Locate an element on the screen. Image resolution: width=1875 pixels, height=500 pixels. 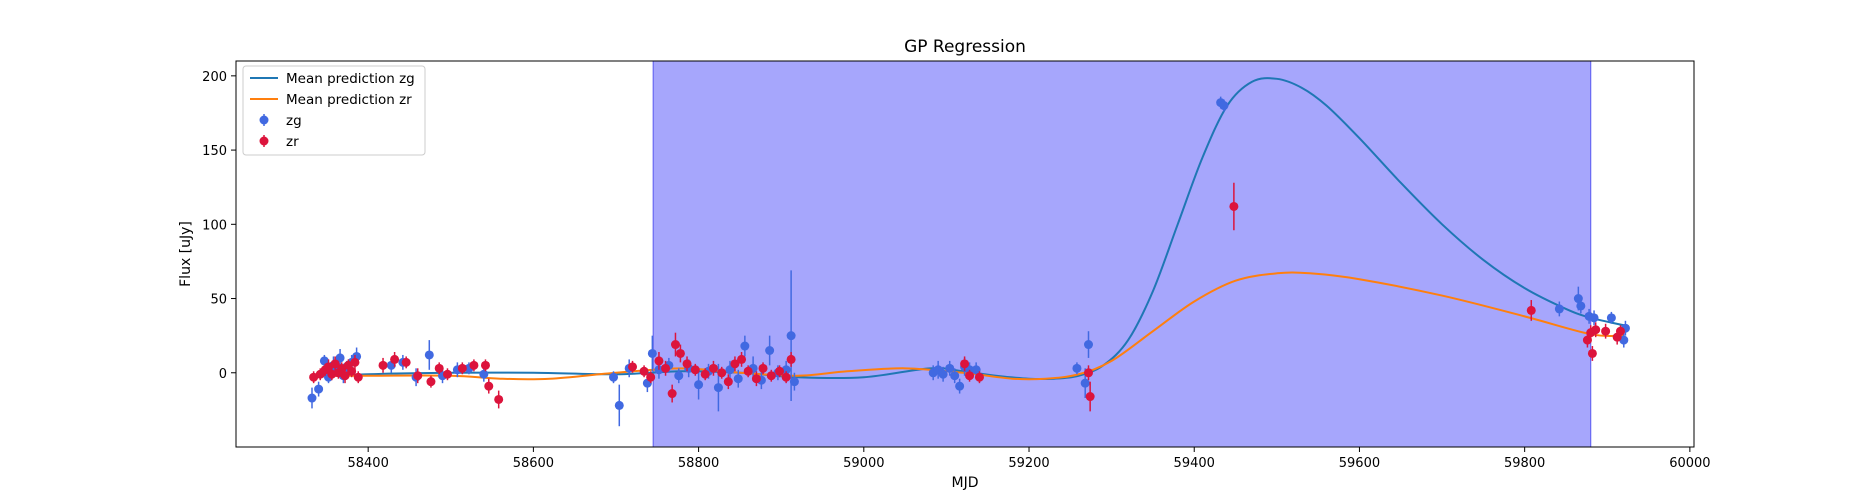
x-tick-label: 59000 is located at coordinates (863, 463).